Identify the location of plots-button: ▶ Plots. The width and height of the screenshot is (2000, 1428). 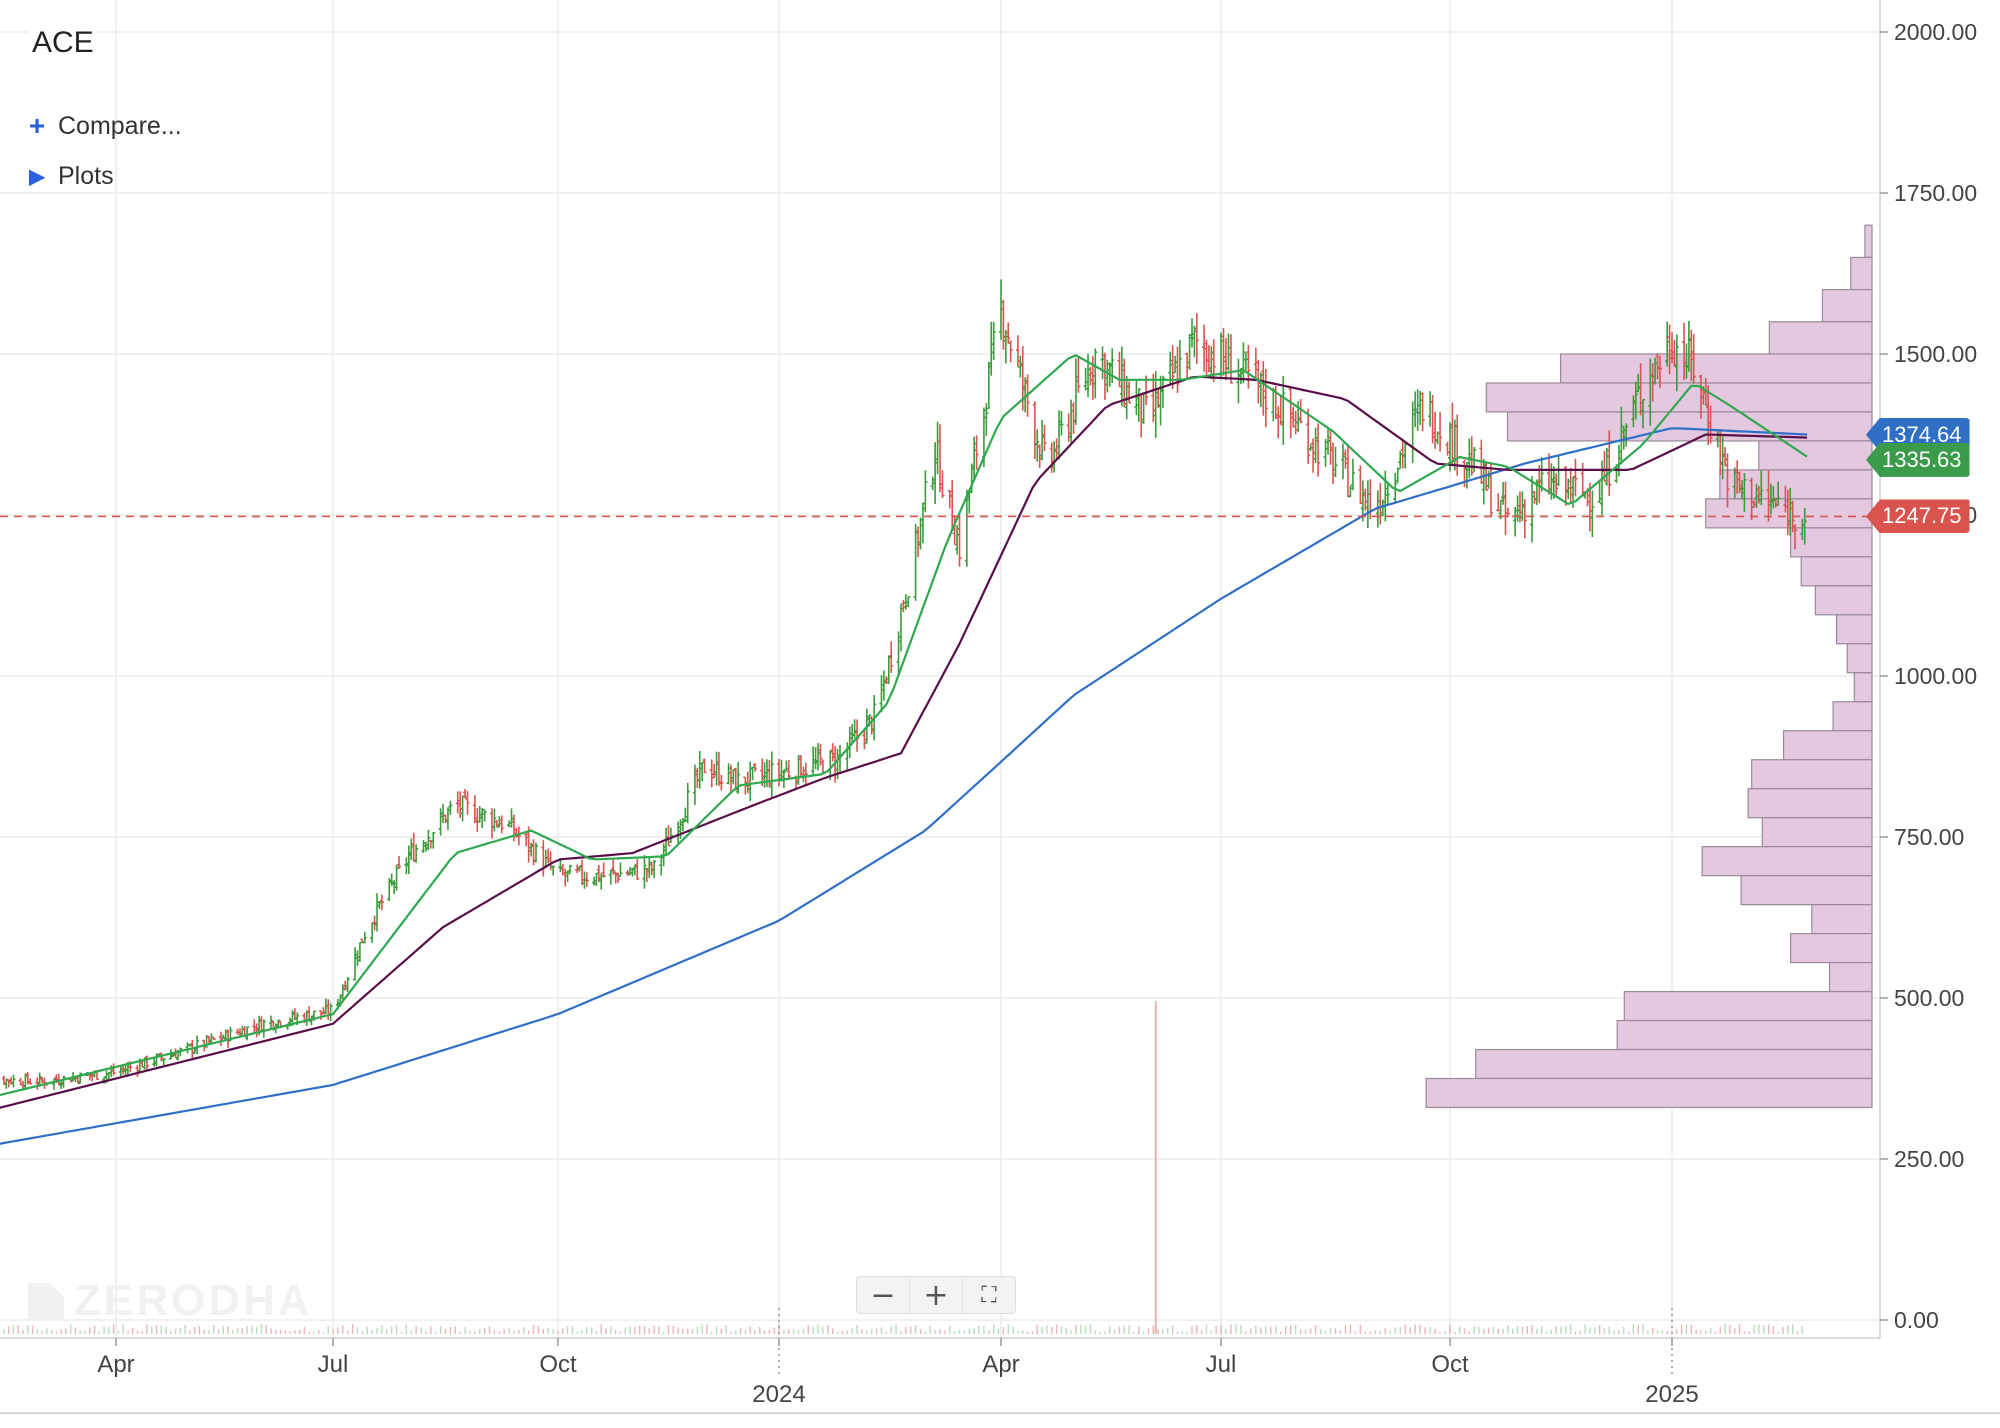
(70, 176).